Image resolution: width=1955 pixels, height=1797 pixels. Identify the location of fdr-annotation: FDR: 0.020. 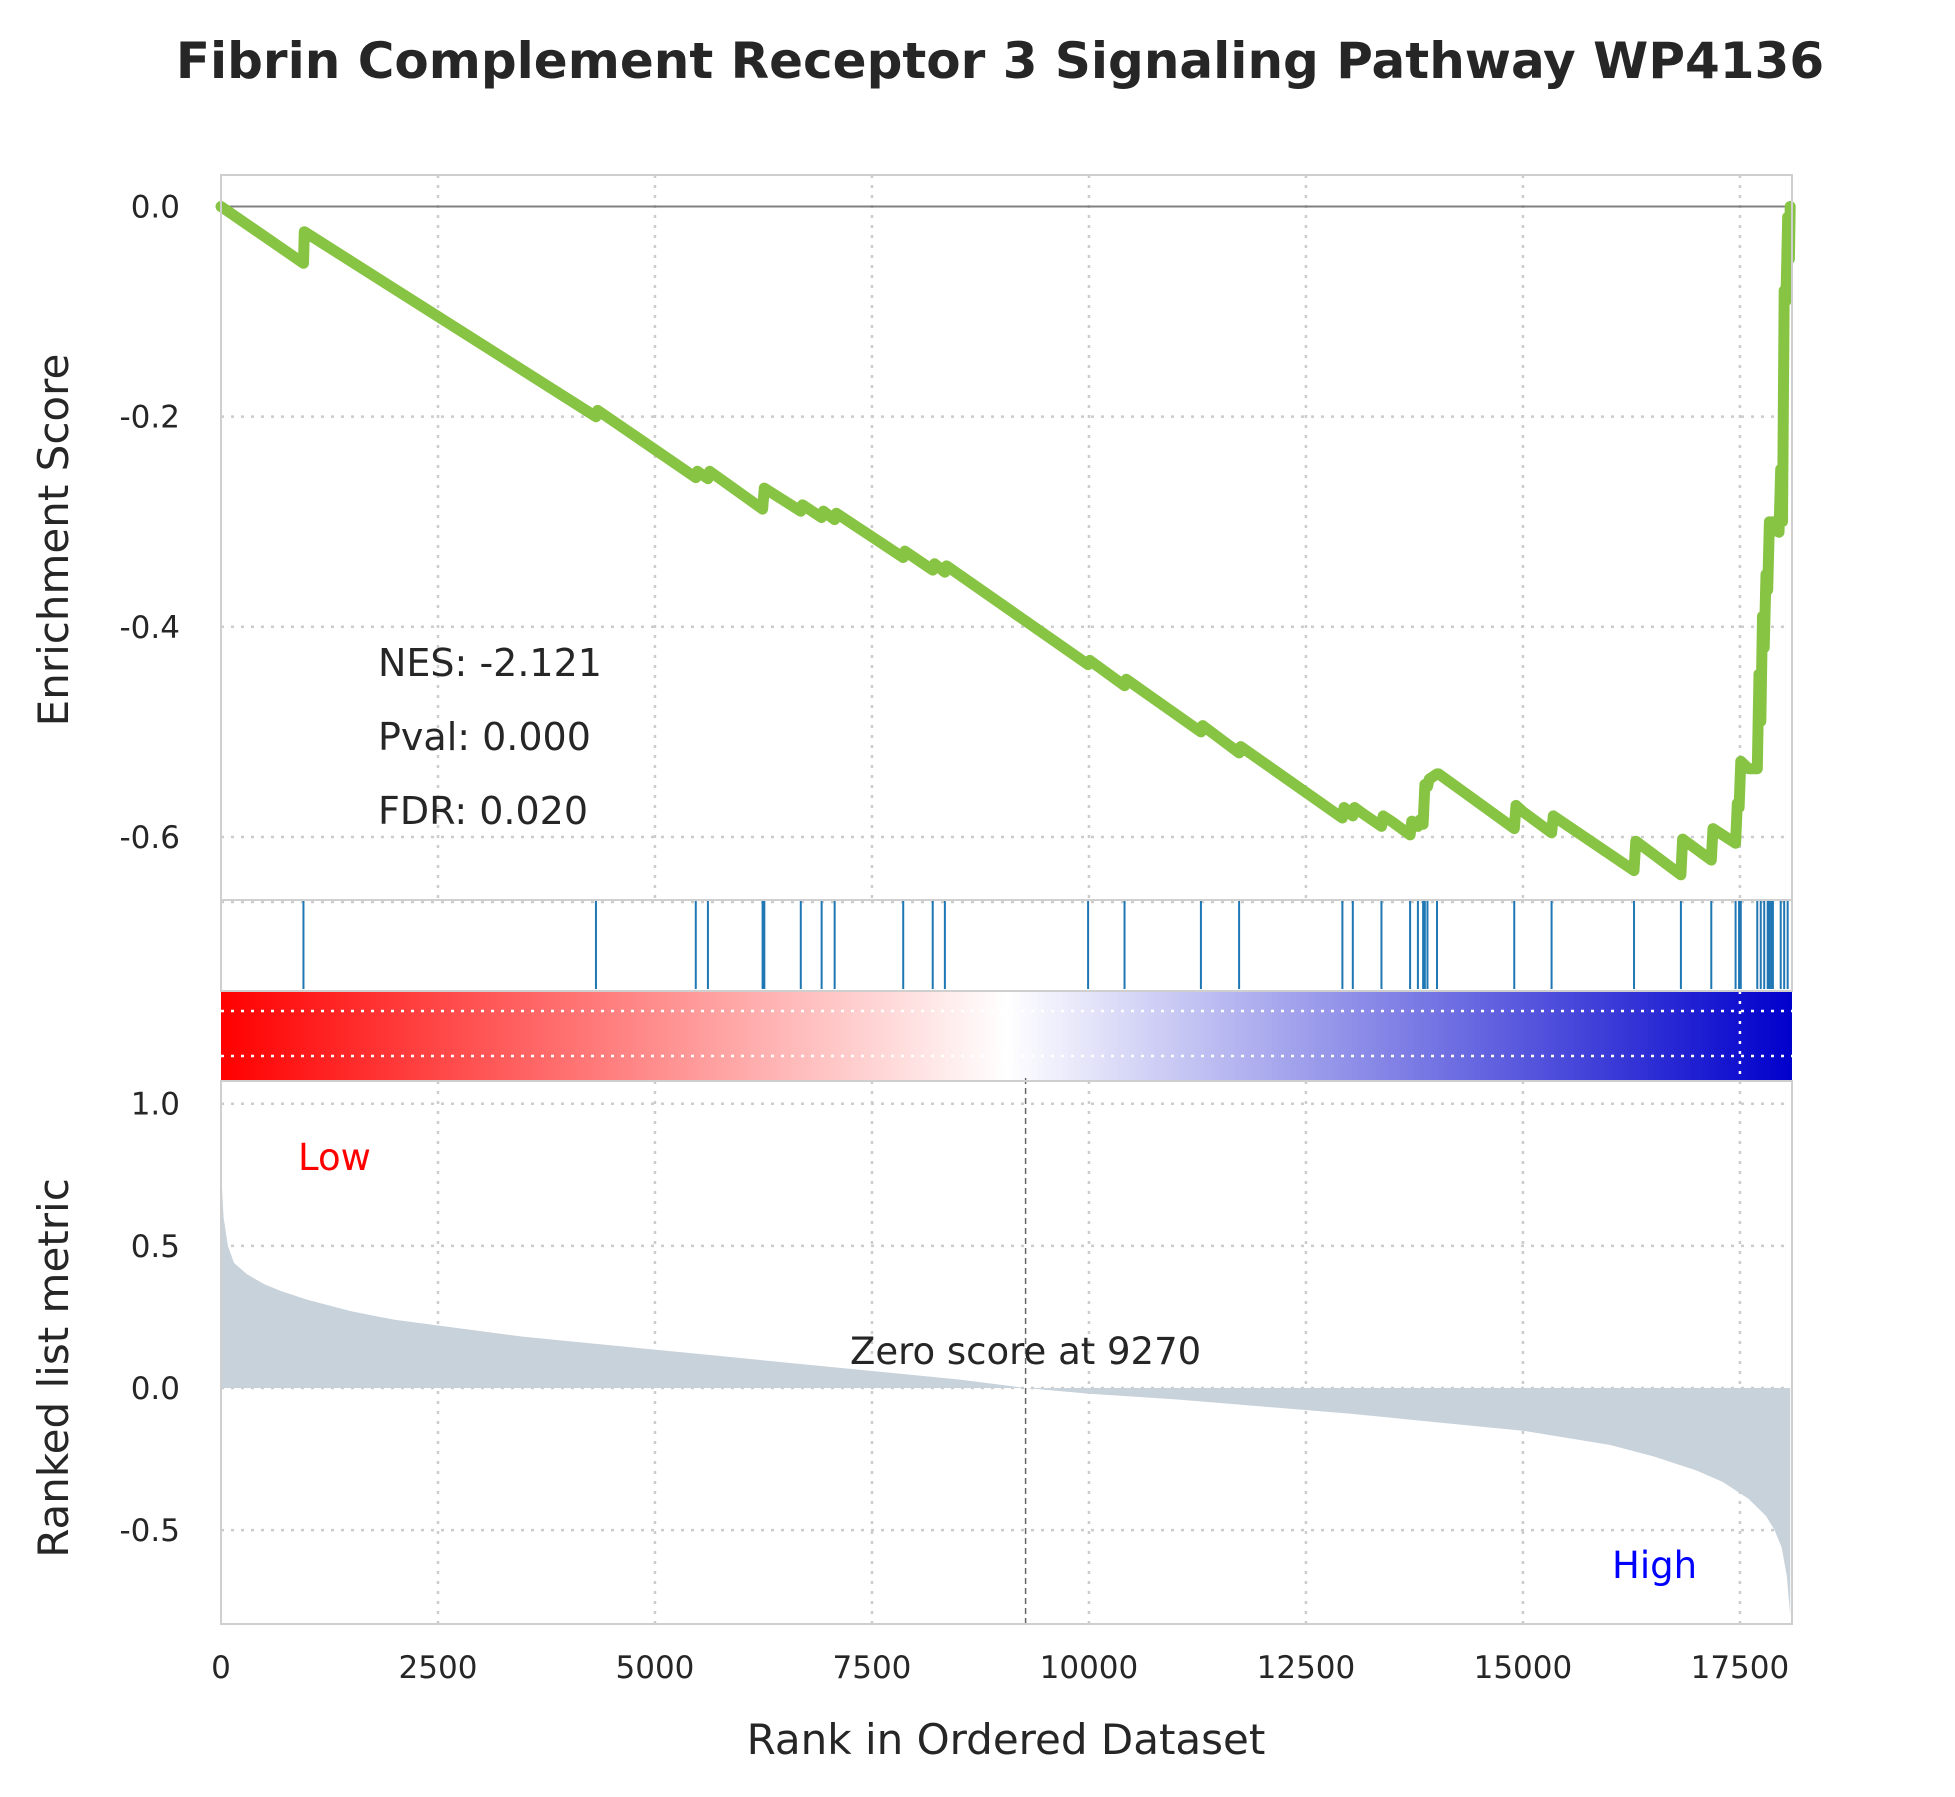
(483, 811).